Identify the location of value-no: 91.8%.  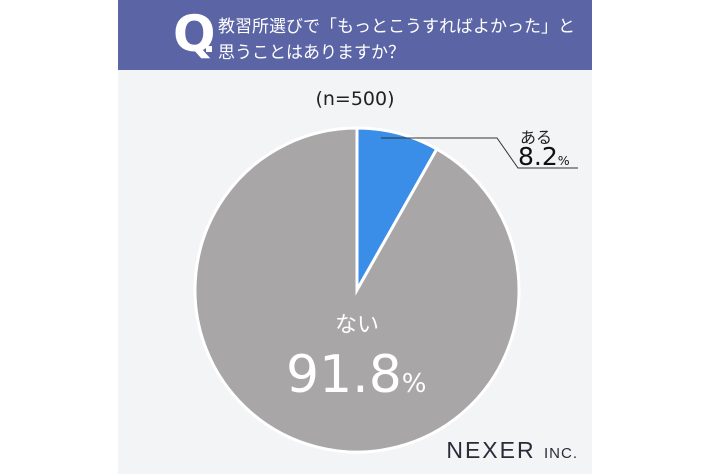
(356, 375).